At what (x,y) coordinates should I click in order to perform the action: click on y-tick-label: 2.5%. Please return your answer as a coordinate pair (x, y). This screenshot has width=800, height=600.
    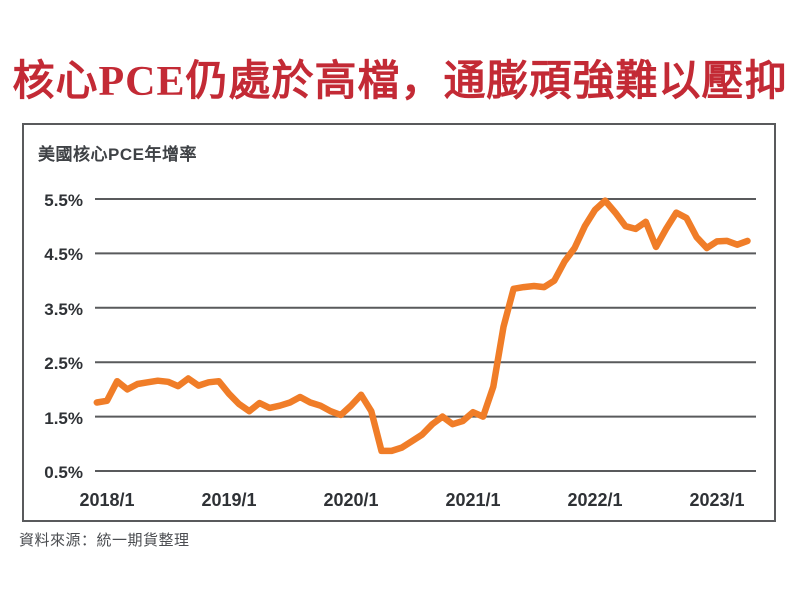
    Looking at the image, I should click on (63, 363).